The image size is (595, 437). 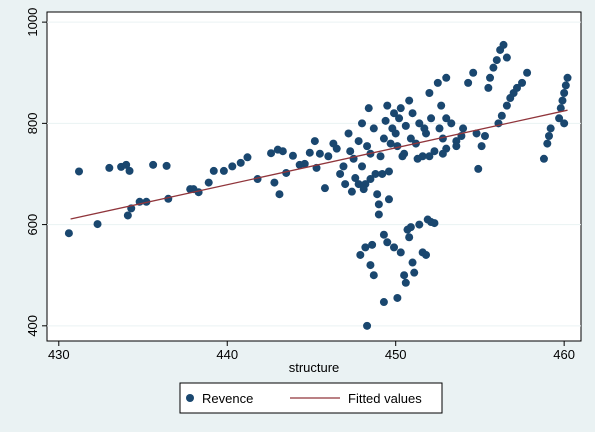 I want to click on x-tick-label: 460, so click(x=564, y=354).